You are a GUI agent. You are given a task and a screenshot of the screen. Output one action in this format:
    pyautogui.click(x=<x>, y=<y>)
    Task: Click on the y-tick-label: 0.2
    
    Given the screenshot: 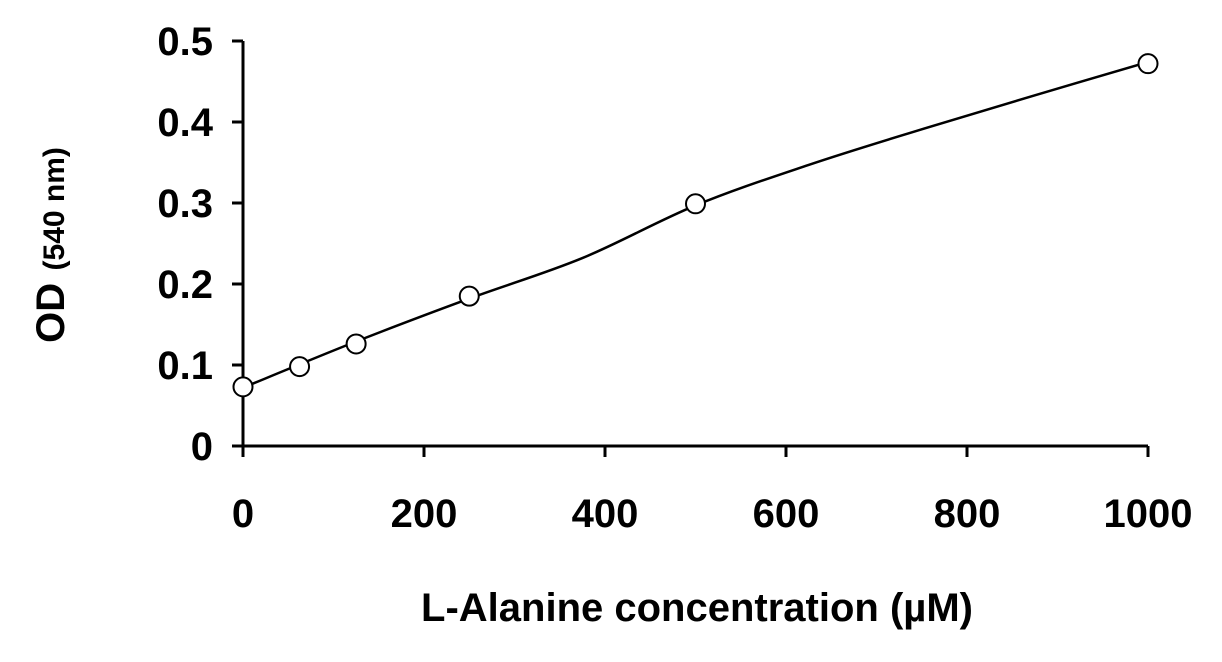 What is the action you would take?
    pyautogui.click(x=185, y=285)
    